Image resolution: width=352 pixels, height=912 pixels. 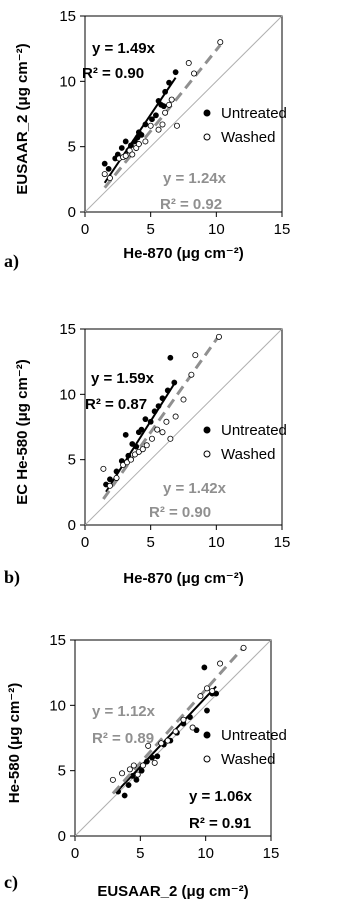 I want to click on washed-fit-line, so click(x=178, y=720).